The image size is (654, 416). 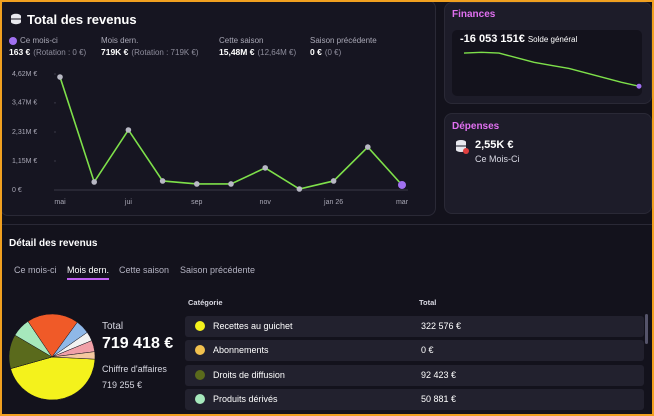 I want to click on row-total: 0 €, so click(x=427, y=350).